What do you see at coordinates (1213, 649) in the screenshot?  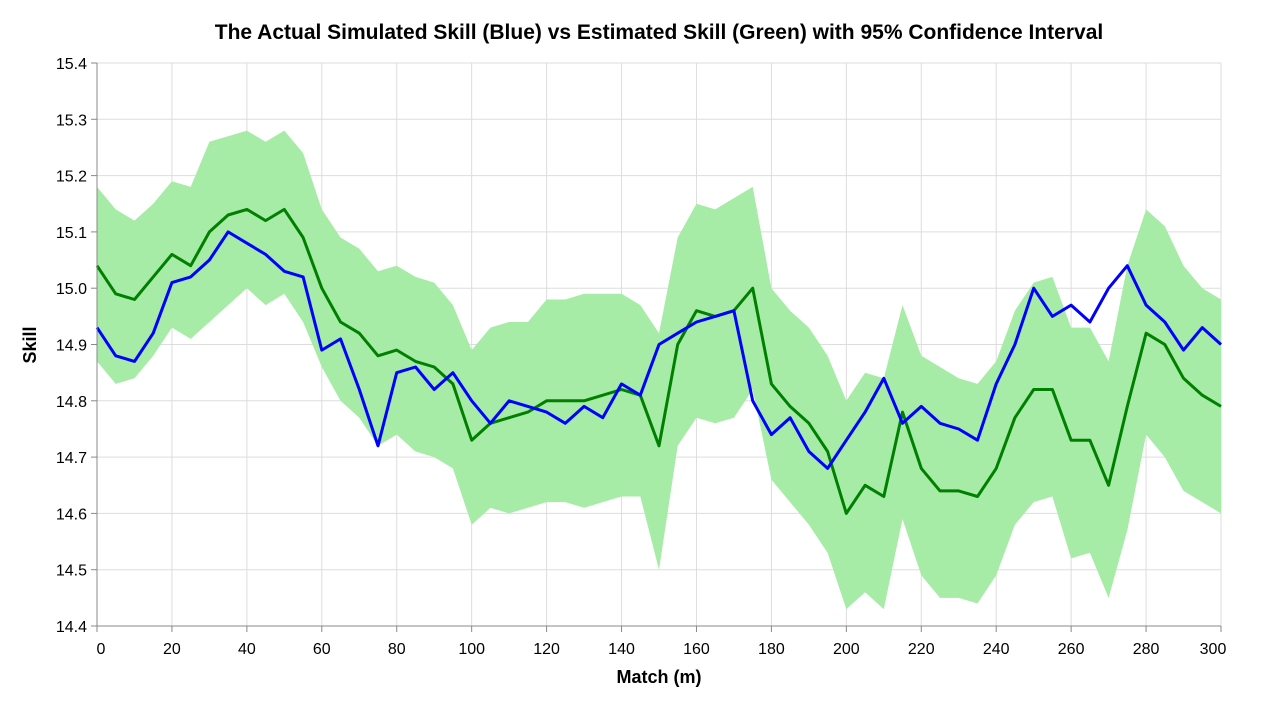 I see `x-tick-label: 300` at bounding box center [1213, 649].